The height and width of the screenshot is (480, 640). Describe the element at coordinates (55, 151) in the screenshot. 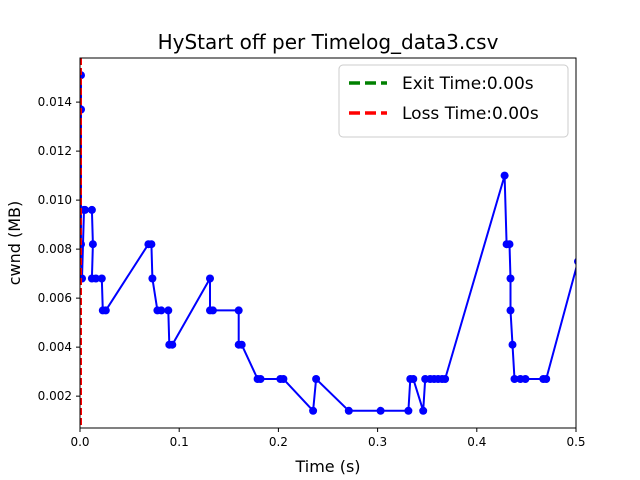

I see `y-tick-label: 0.012` at that location.